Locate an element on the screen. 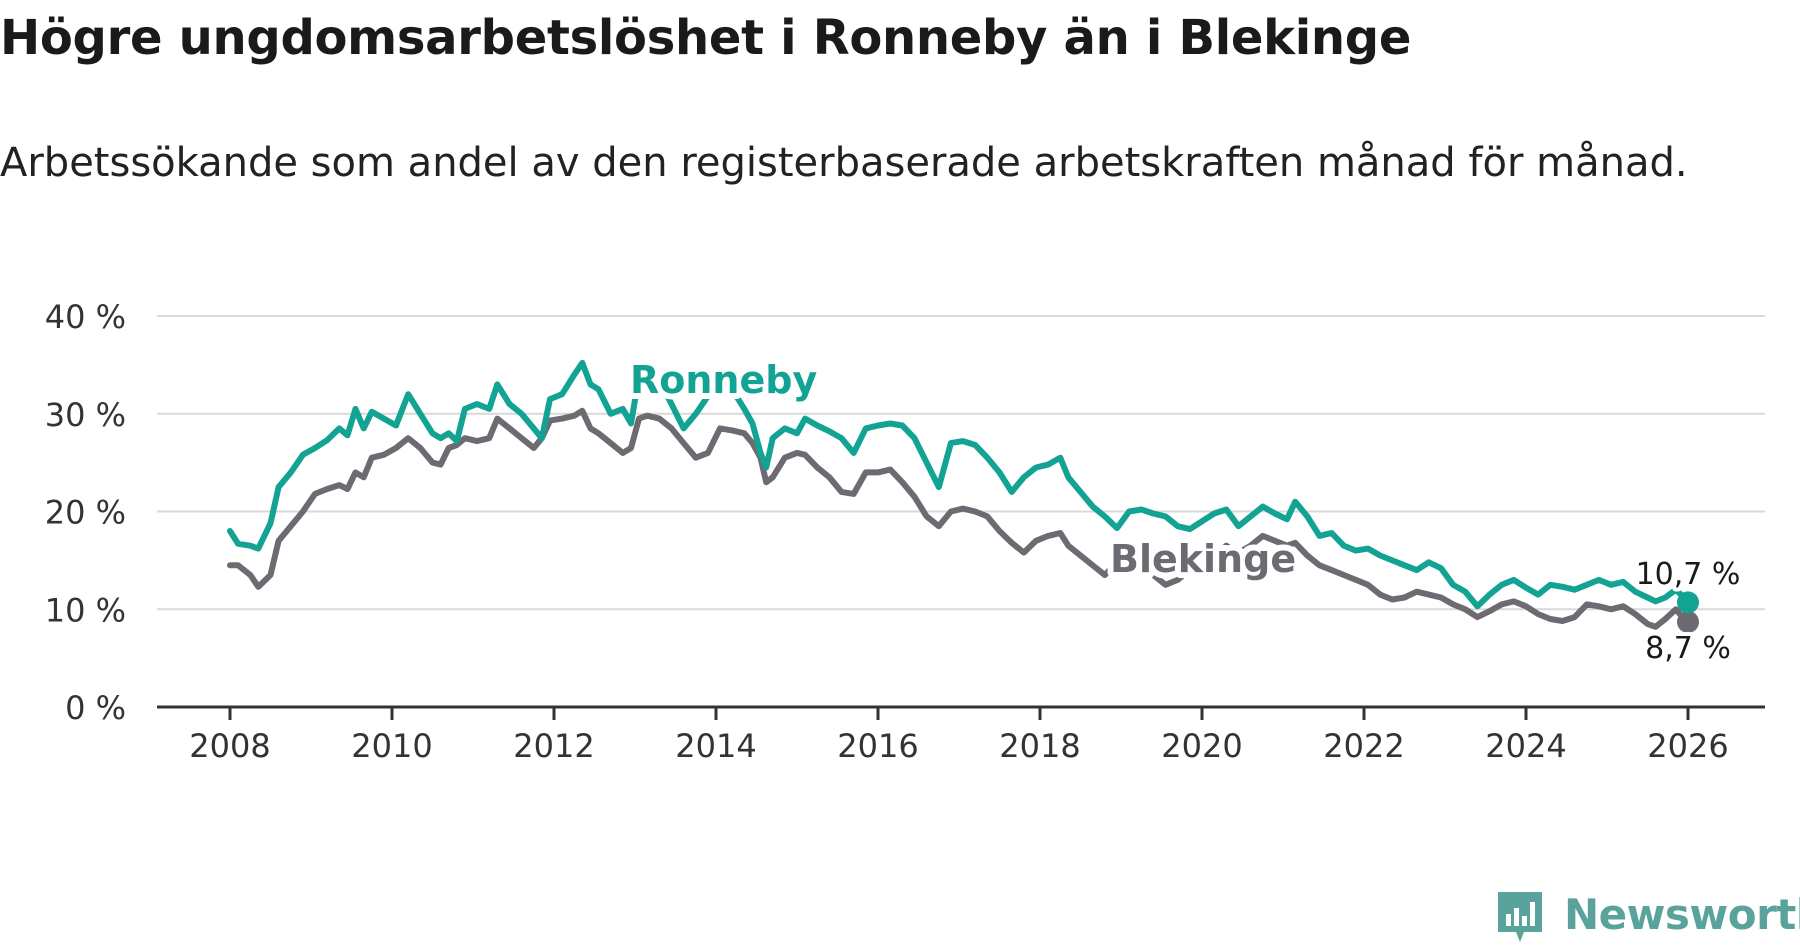 Image resolution: width=1800 pixels, height=948 pixels. series-label-halo: Blekinge is located at coordinates (1203, 559).